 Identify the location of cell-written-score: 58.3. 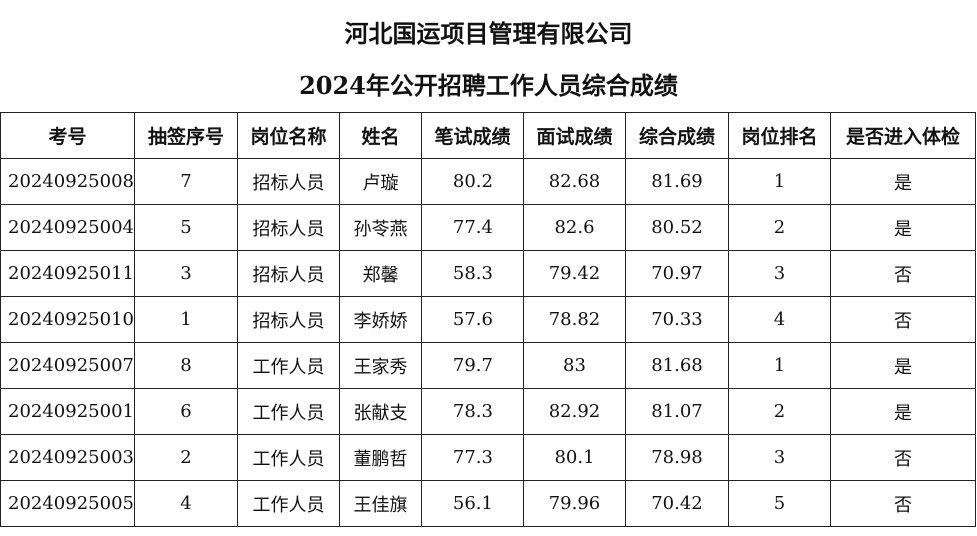
(472, 273).